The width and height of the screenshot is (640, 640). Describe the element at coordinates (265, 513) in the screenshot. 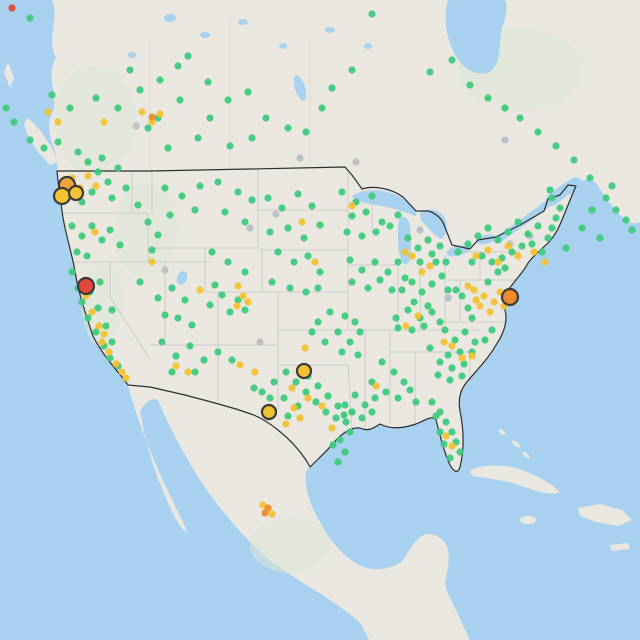

I see `station-marker-orange` at that location.